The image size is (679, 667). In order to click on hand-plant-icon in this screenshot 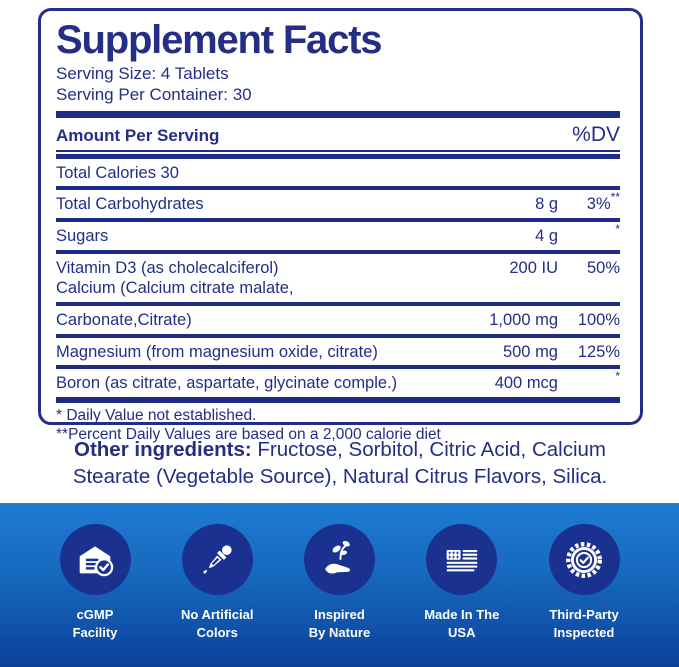, I will do `click(337, 557)`.